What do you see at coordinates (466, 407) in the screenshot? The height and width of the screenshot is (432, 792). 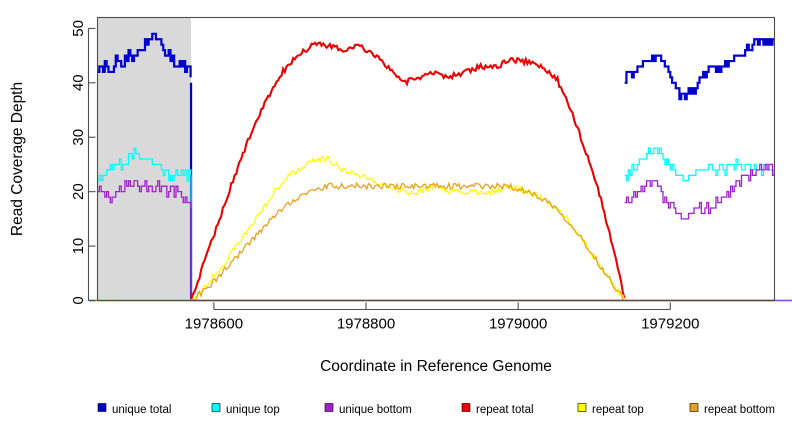 I see `legend-swatch-repeat-total` at bounding box center [466, 407].